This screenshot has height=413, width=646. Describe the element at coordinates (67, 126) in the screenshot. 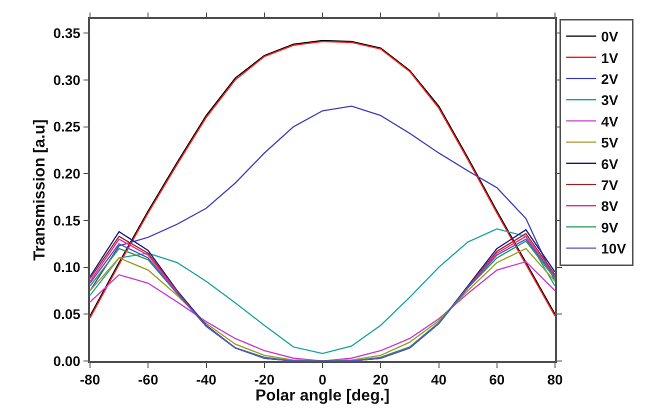

I see `y-tick-label: 0.25` at that location.